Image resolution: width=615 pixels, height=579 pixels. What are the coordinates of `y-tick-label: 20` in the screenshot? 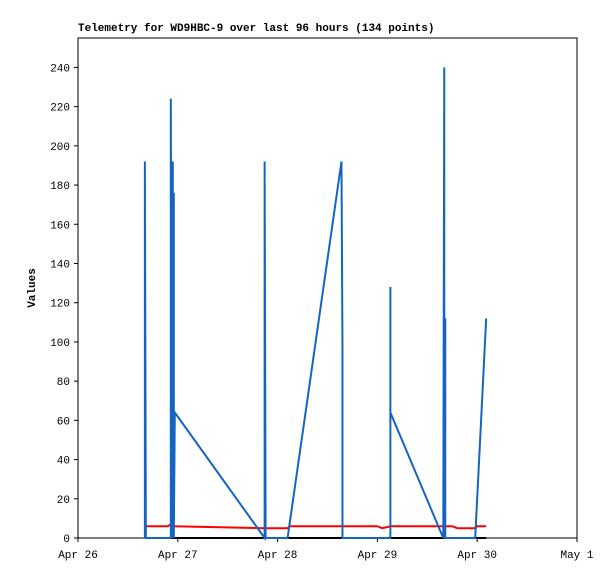 It's located at (63, 501).